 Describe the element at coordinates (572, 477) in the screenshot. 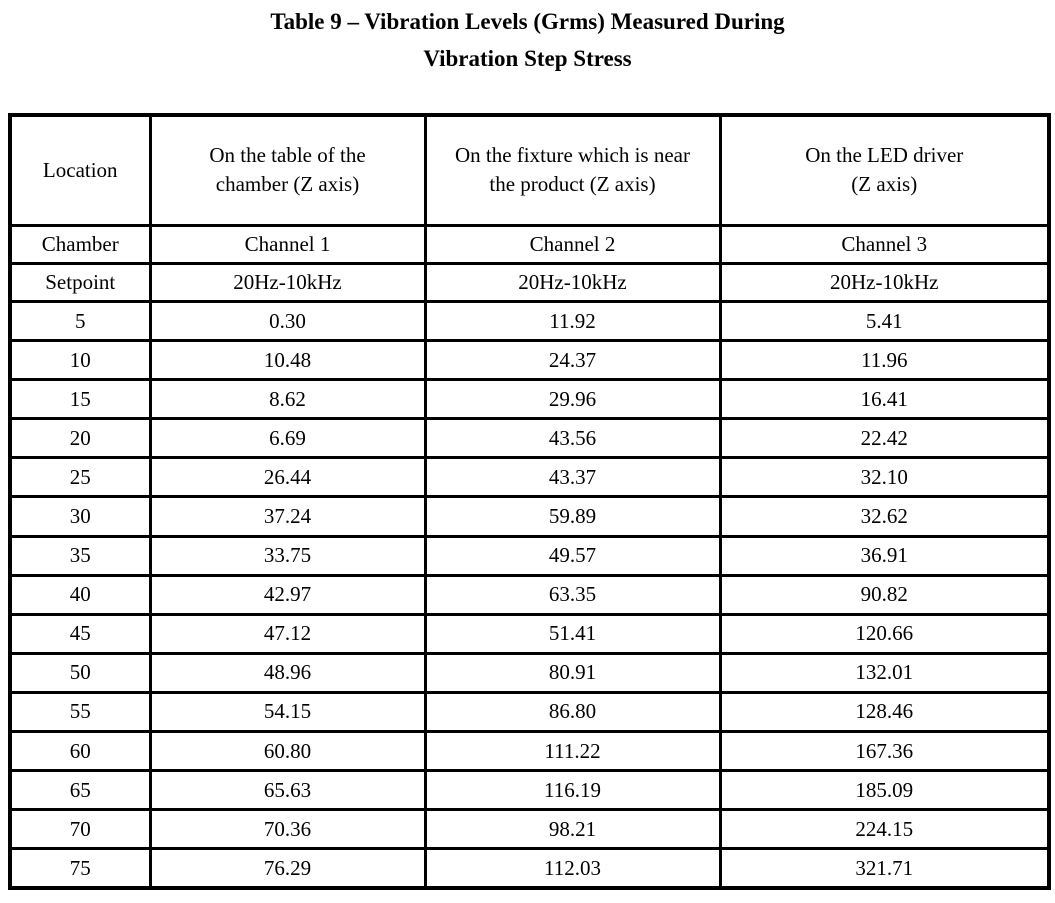

I see `grms-value-cell: 43.37` at that location.